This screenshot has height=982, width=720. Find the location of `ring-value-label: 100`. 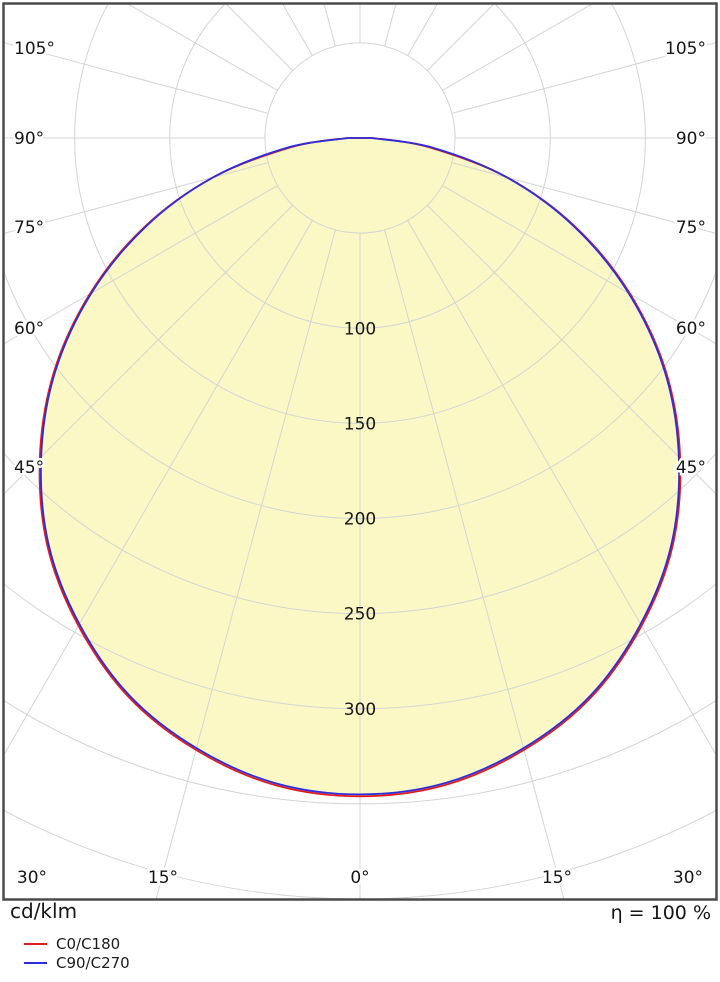

ring-value-label: 100 is located at coordinates (360, 329).